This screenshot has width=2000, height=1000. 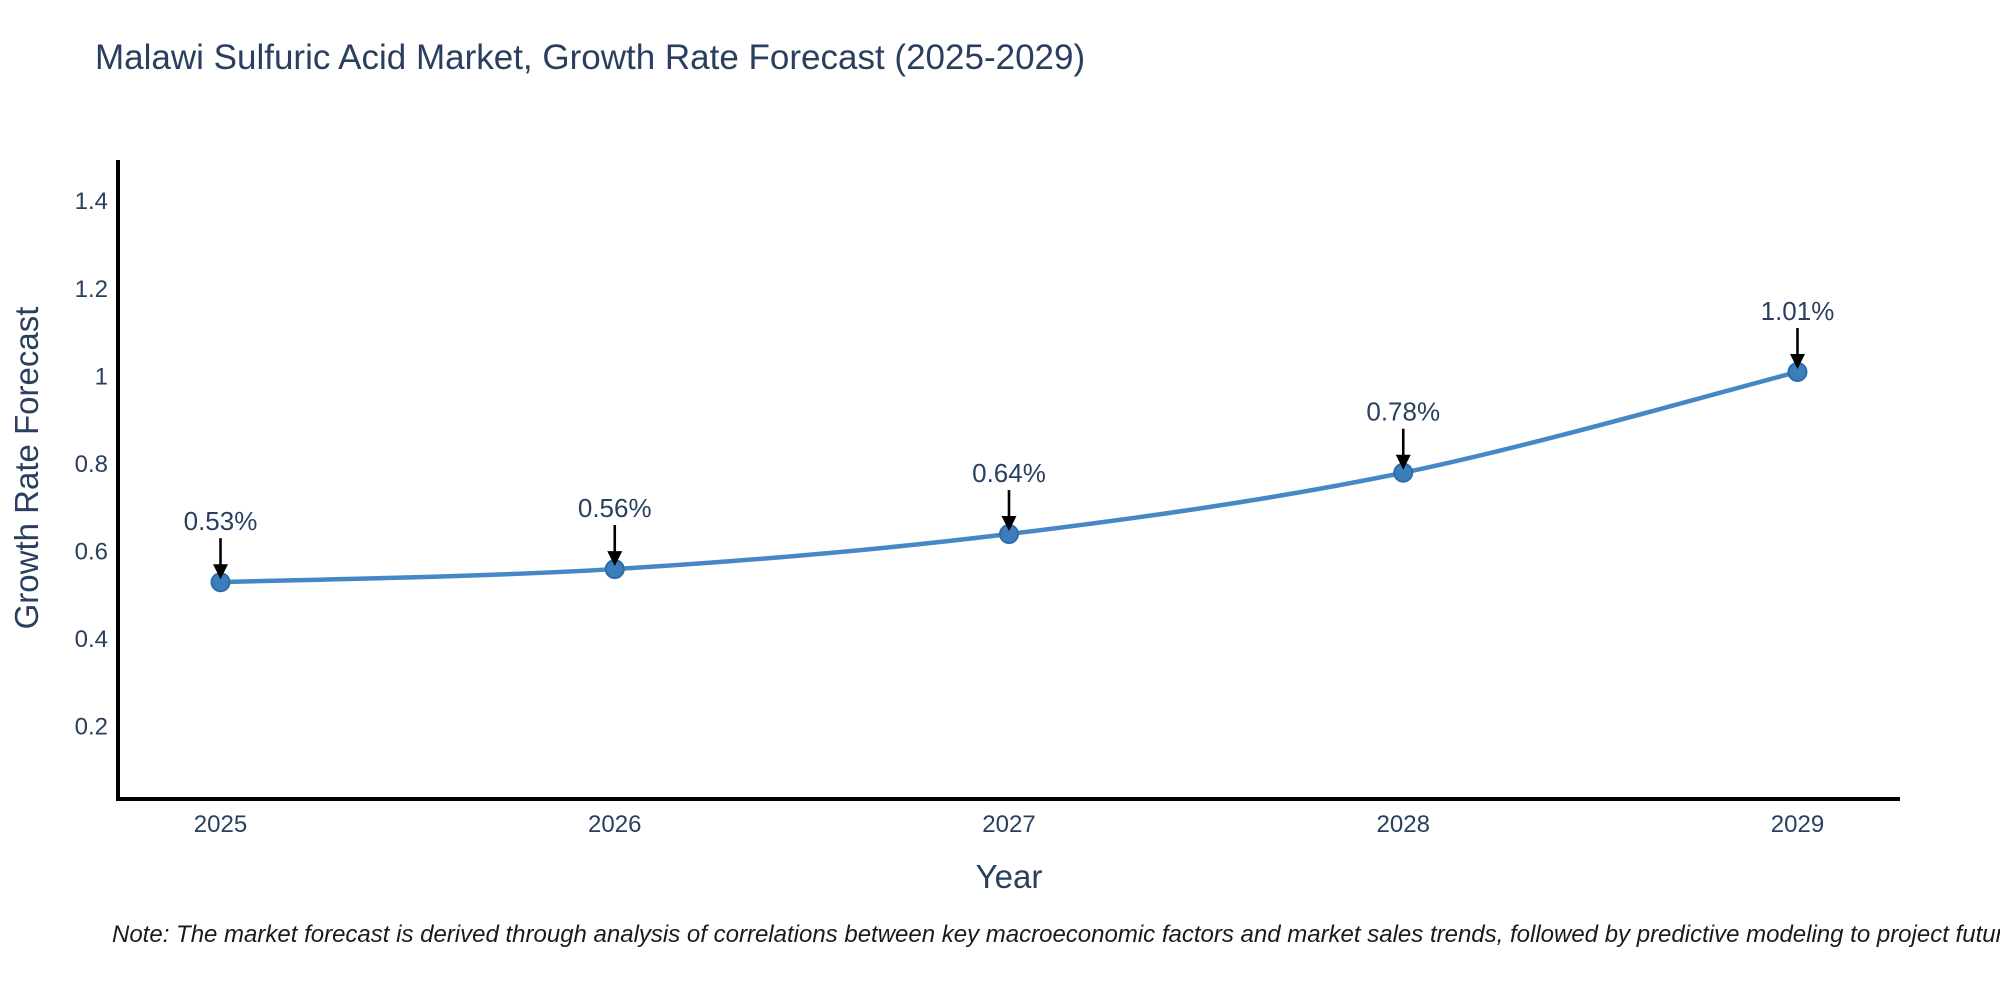 What do you see at coordinates (1403, 824) in the screenshot?
I see `x-tick-label: 2028` at bounding box center [1403, 824].